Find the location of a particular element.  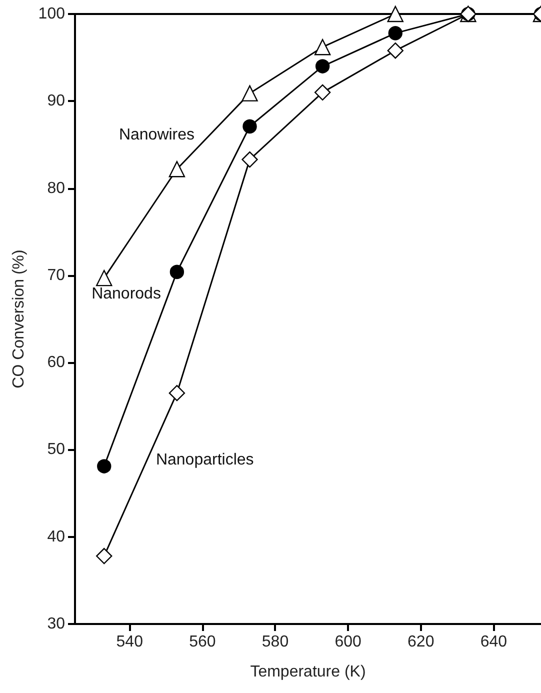

y-tick-label: 60 is located at coordinates (56, 363).